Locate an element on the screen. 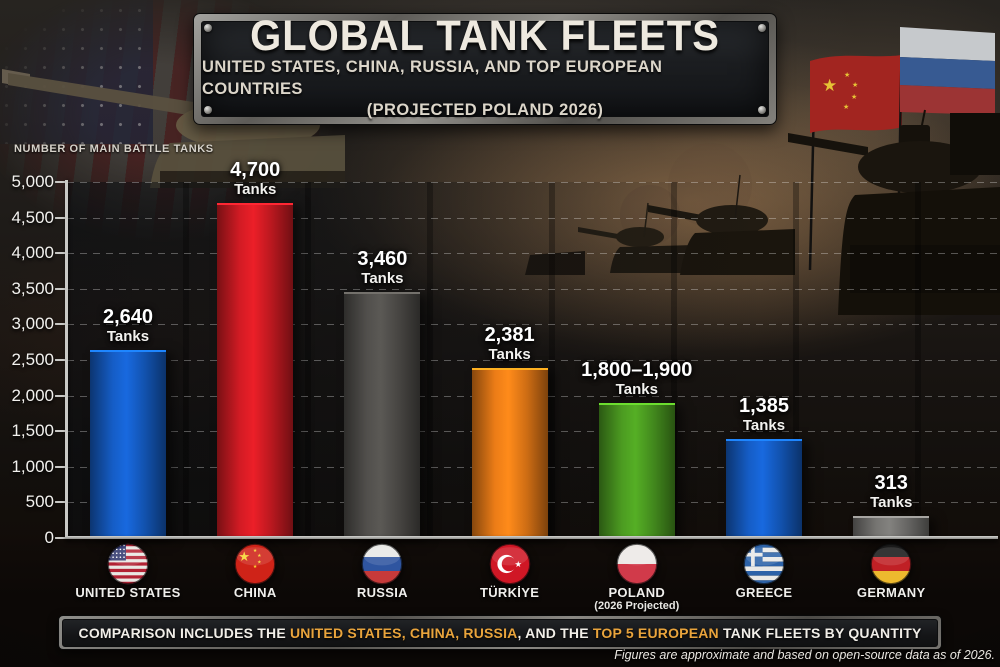 The image size is (1000, 667). country-label-germany: GERMANY is located at coordinates (891, 592).